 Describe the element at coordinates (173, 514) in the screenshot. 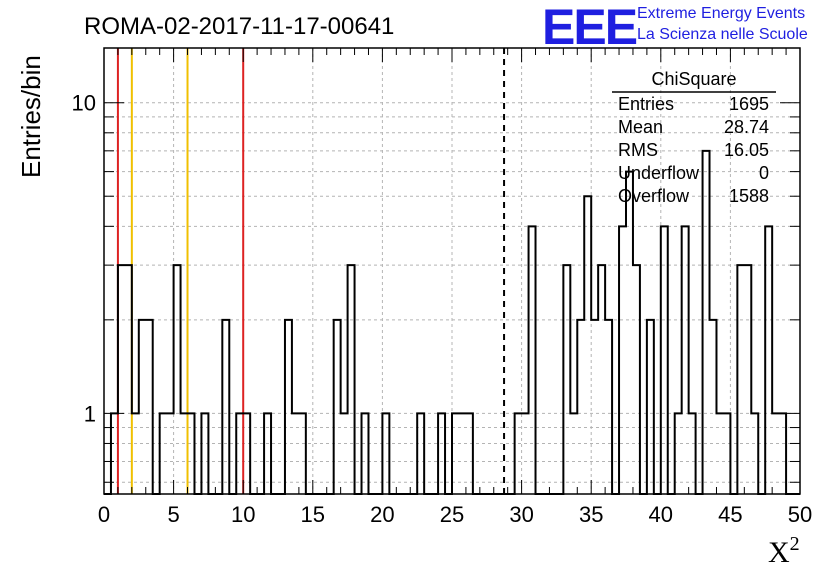

I see `x-tick-label: 5` at that location.